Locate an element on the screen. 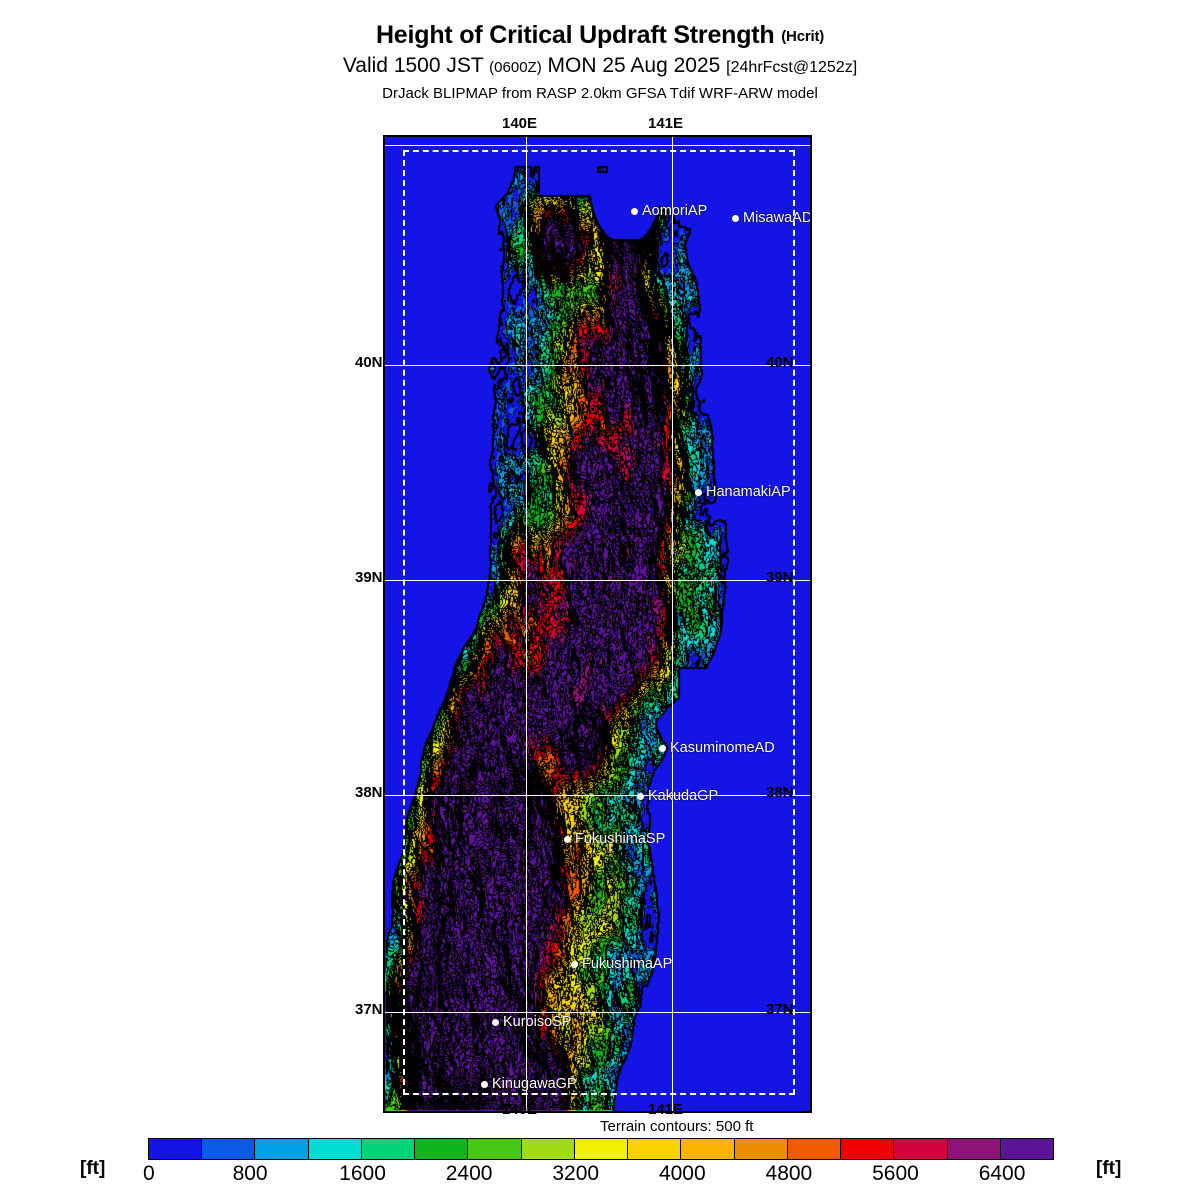 This screenshot has height=1200, width=1200. station-marker: FukushimaAP is located at coordinates (621, 964).